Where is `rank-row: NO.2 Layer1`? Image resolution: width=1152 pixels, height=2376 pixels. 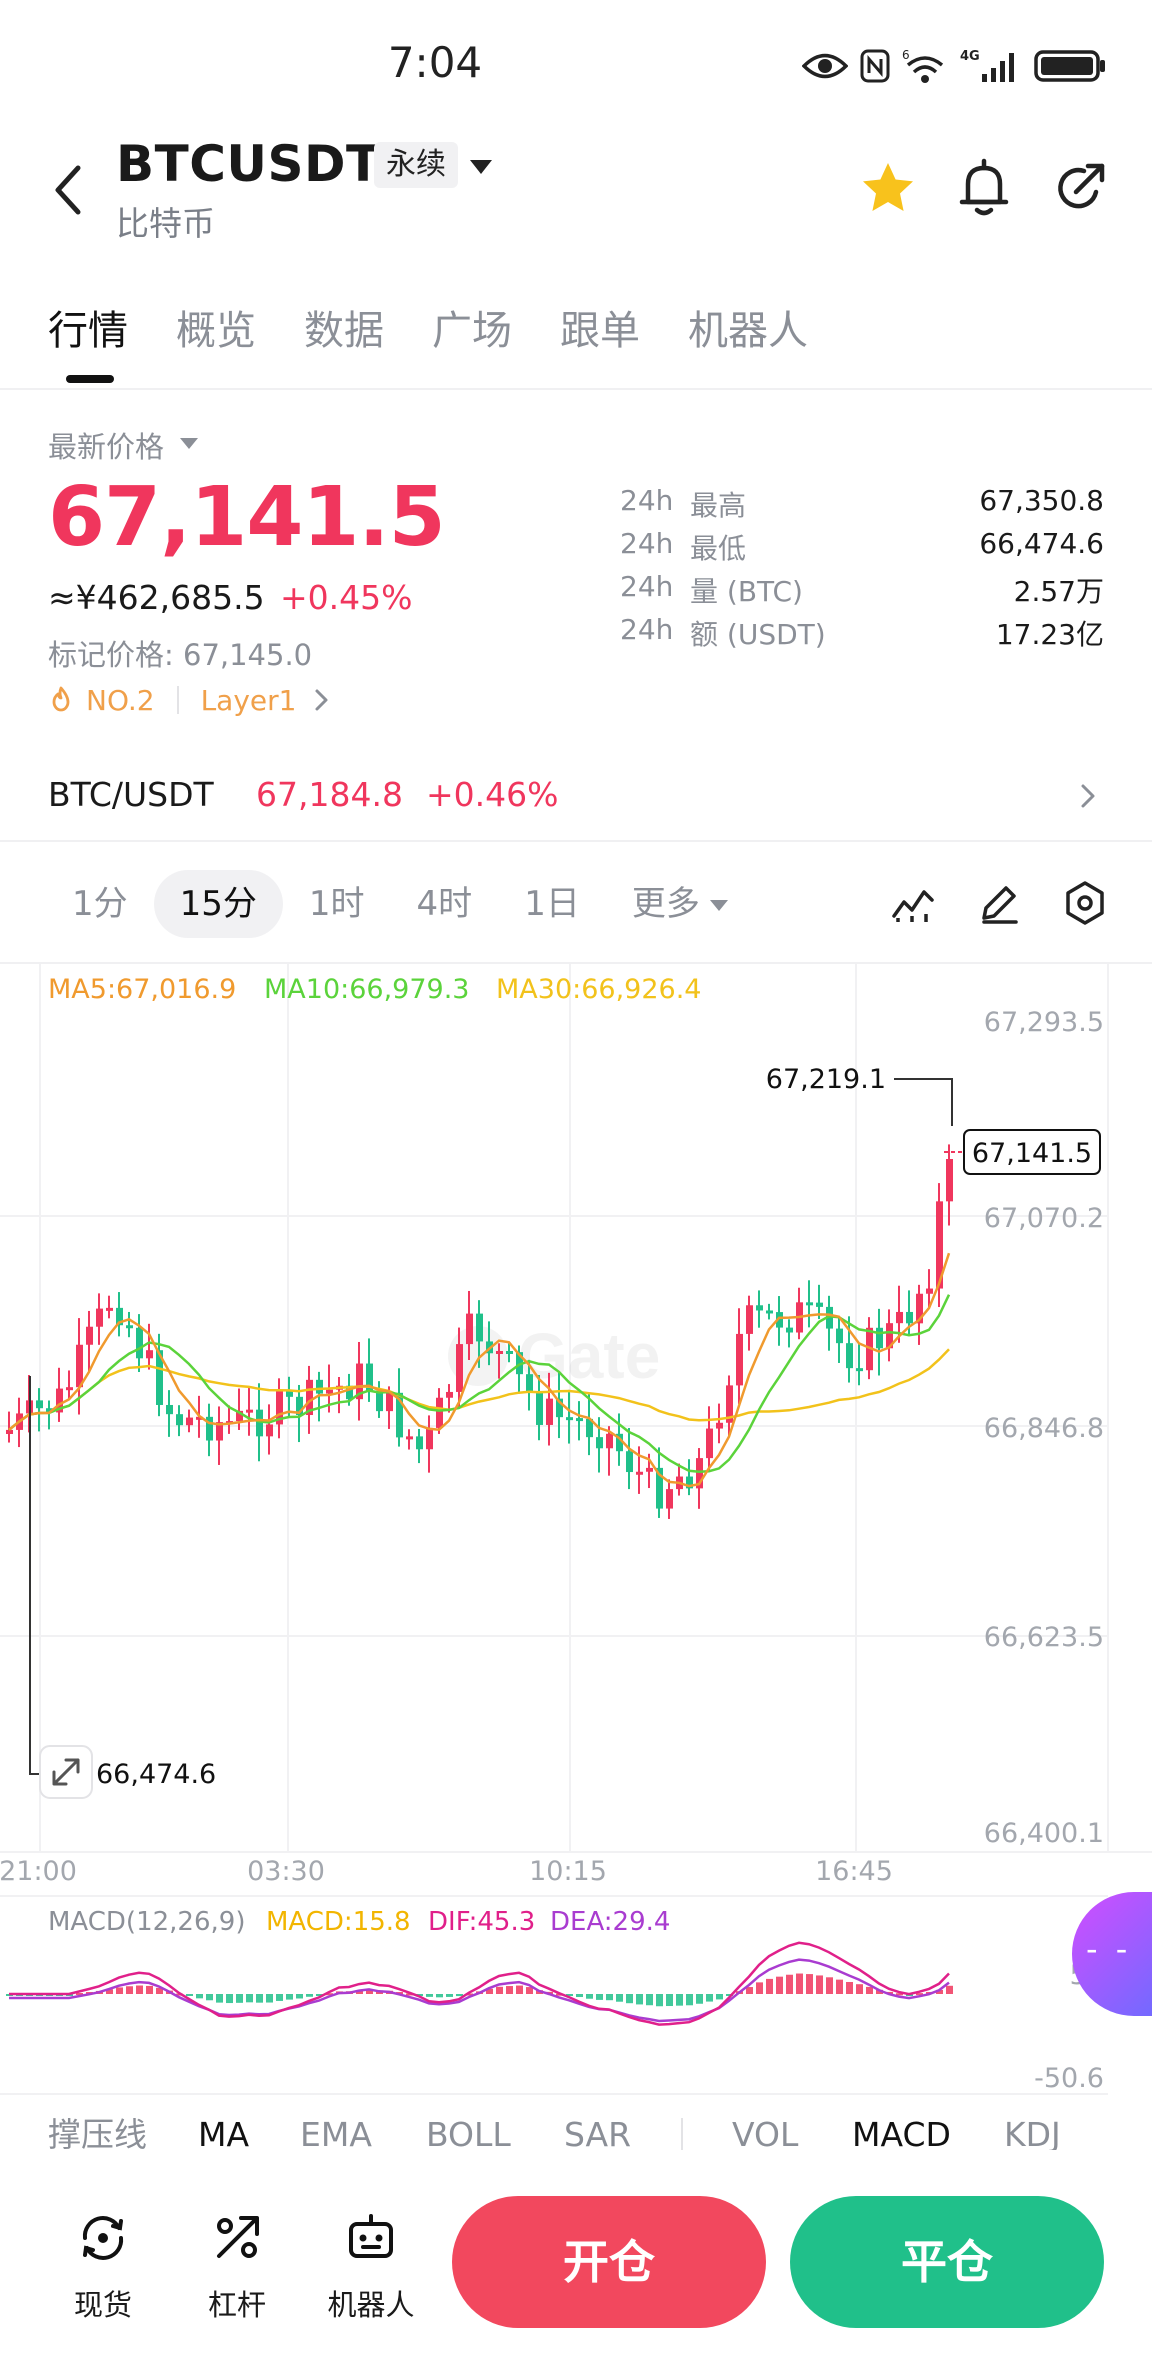 rank-row: NO.2 Layer1 is located at coordinates (190, 700).